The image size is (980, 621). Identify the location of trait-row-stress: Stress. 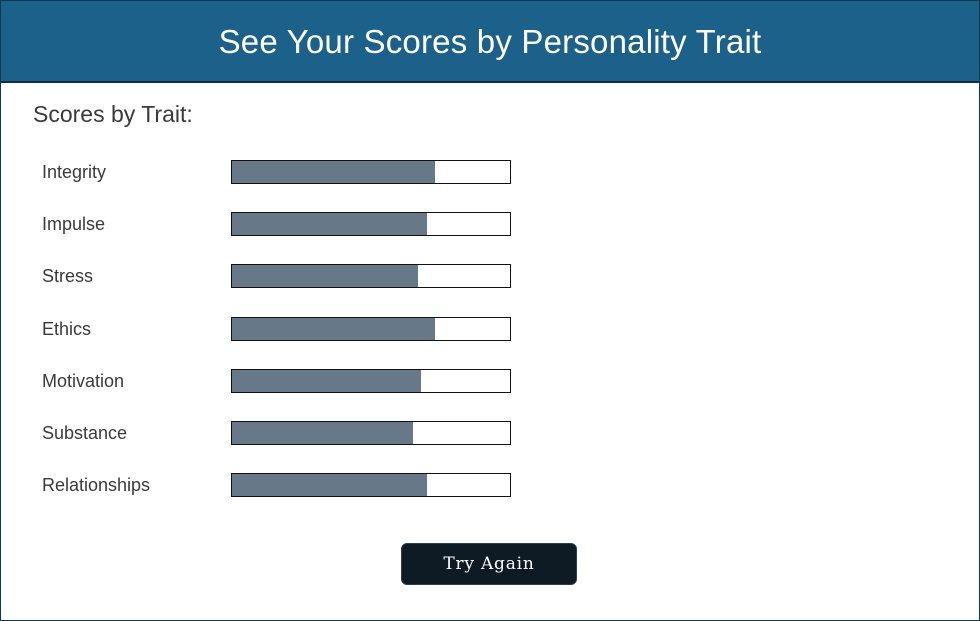
(490, 277).